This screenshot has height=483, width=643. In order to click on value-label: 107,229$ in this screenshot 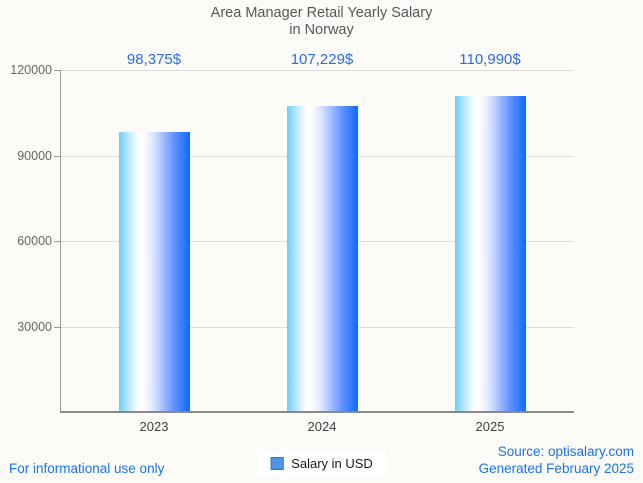, I will do `click(322, 59)`.